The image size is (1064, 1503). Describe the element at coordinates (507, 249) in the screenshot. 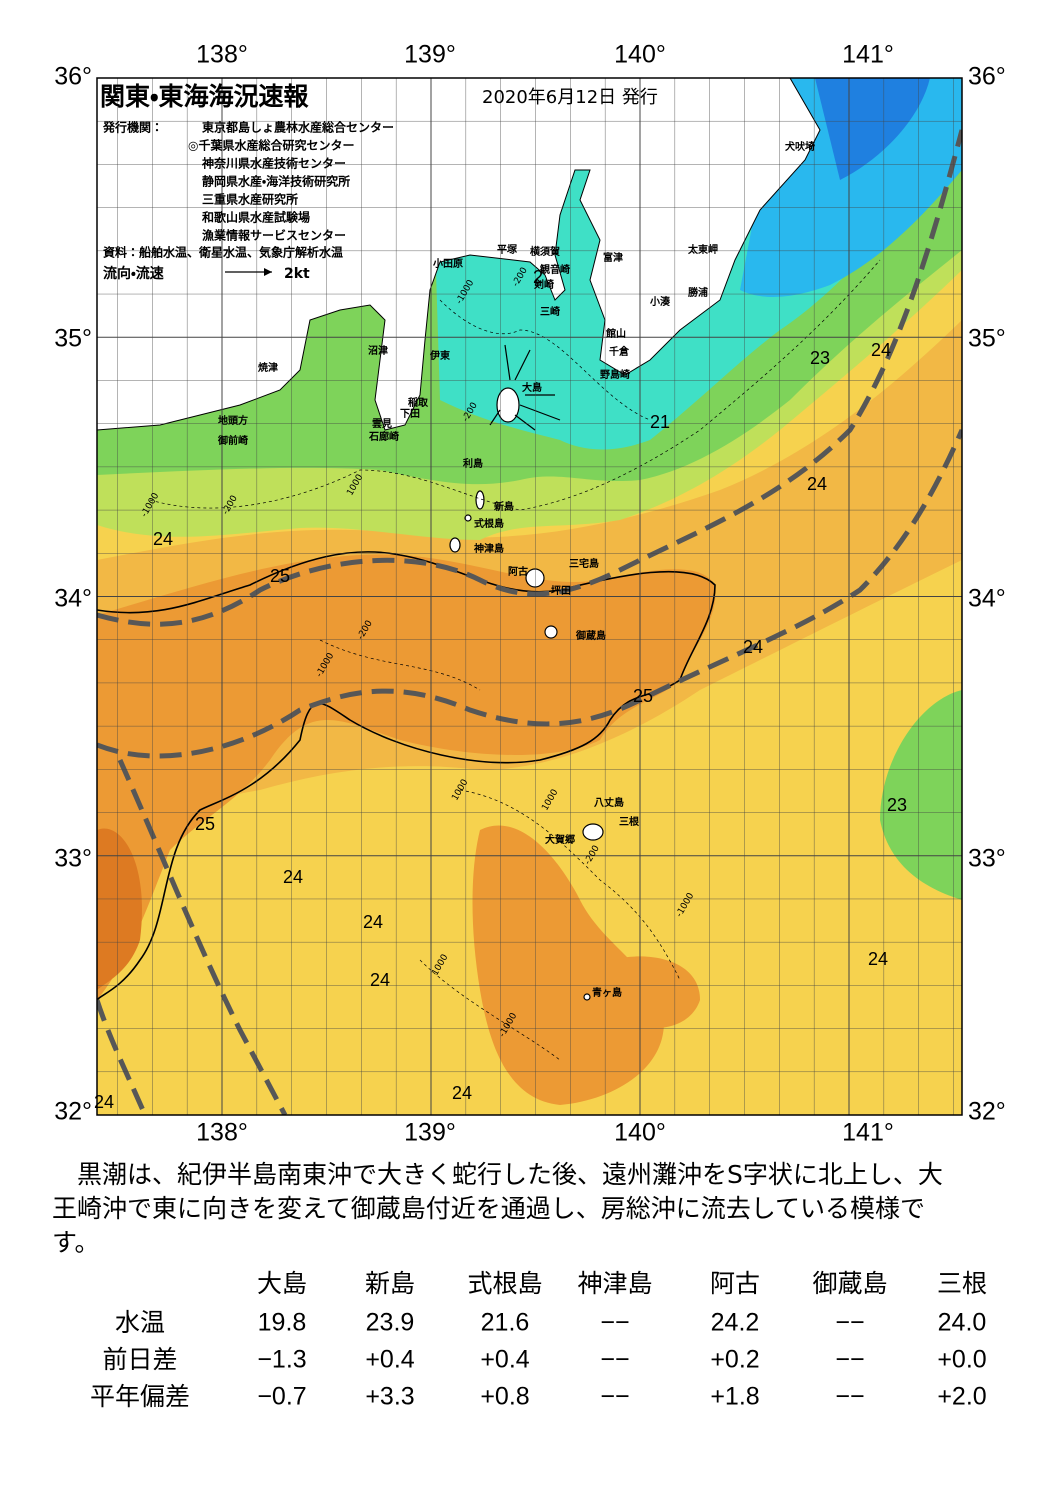

I see `place-label: 平塚` at that location.